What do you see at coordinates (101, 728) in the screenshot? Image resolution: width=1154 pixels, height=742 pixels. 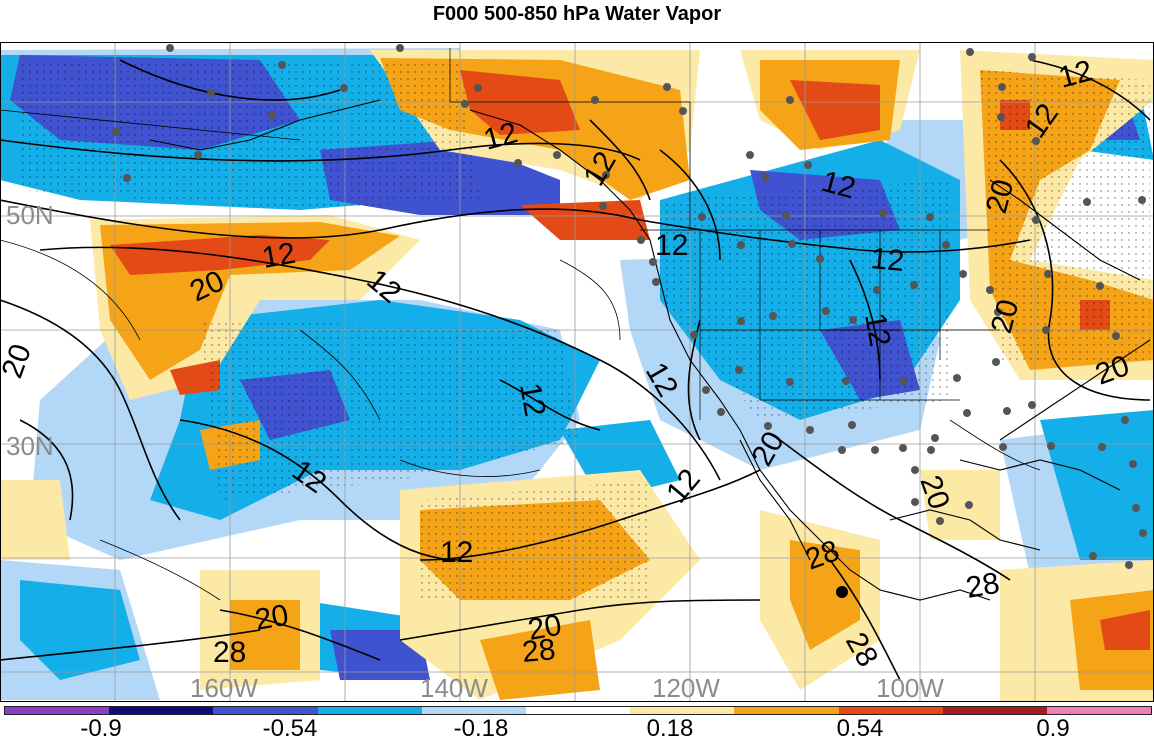 I see `colorbar-tick-label: -0.9` at bounding box center [101, 728].